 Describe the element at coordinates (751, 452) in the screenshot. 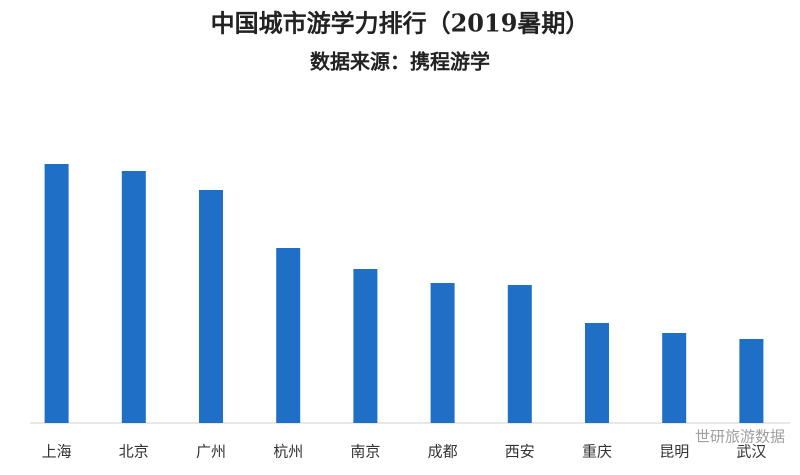

I see `x-tick-label: 武汉` at that location.